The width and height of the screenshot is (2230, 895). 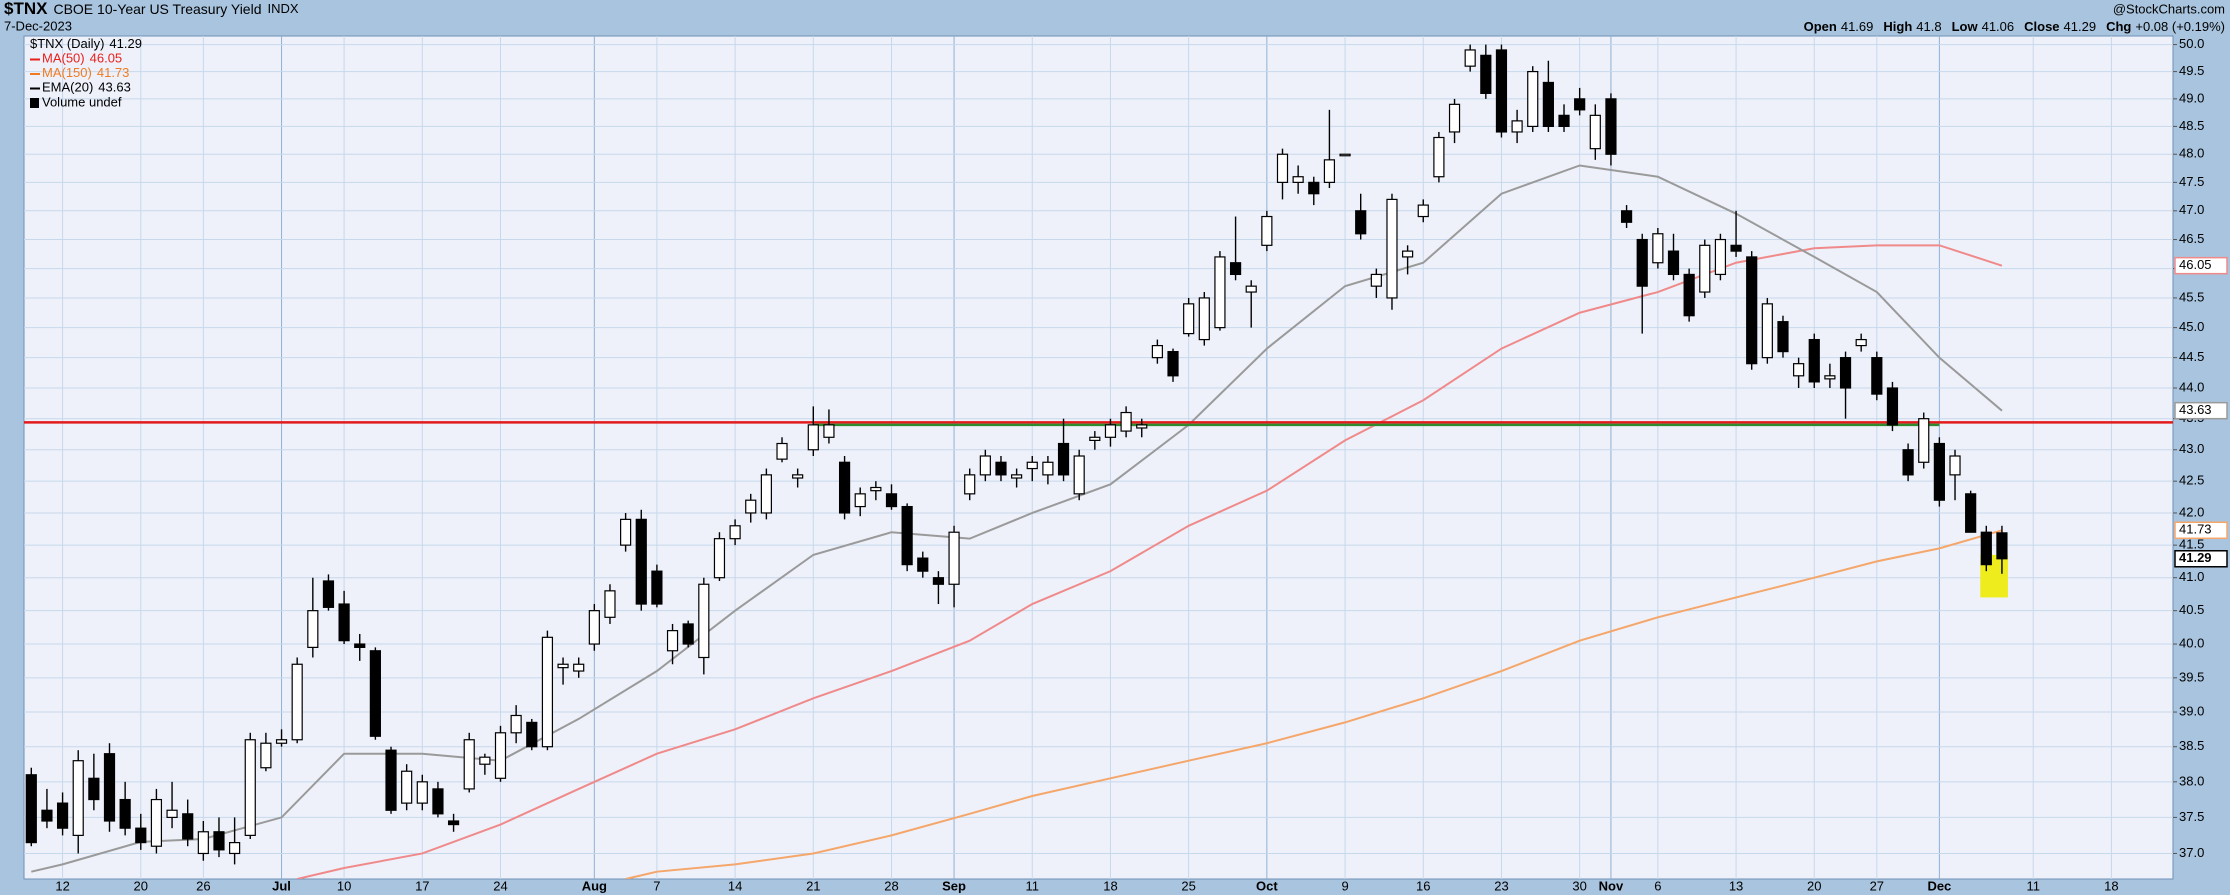 I want to click on x-tick-label: 20, so click(x=1814, y=885).